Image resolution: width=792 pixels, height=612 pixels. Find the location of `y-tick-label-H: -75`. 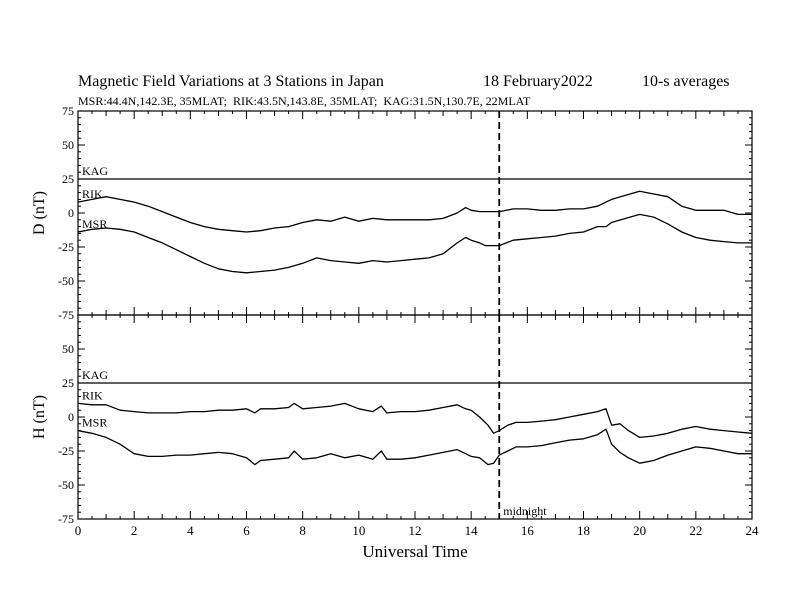

y-tick-label-H: -75 is located at coordinates (66, 519).